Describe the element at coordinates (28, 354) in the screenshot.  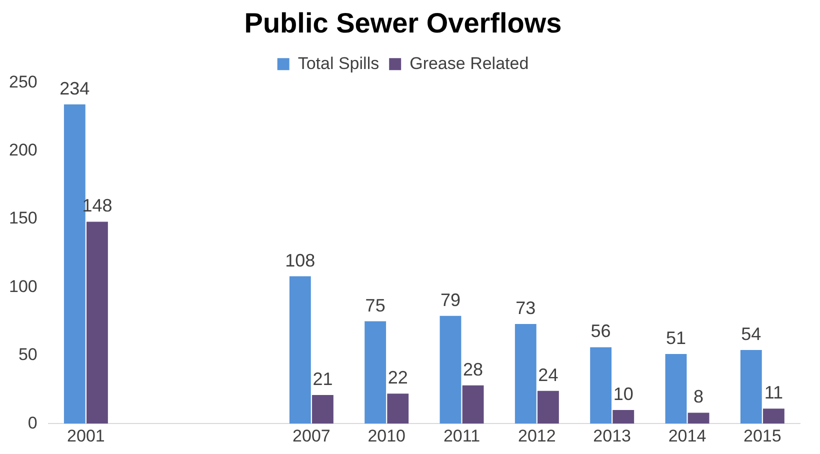
I see `y-tick-label: 50` at that location.